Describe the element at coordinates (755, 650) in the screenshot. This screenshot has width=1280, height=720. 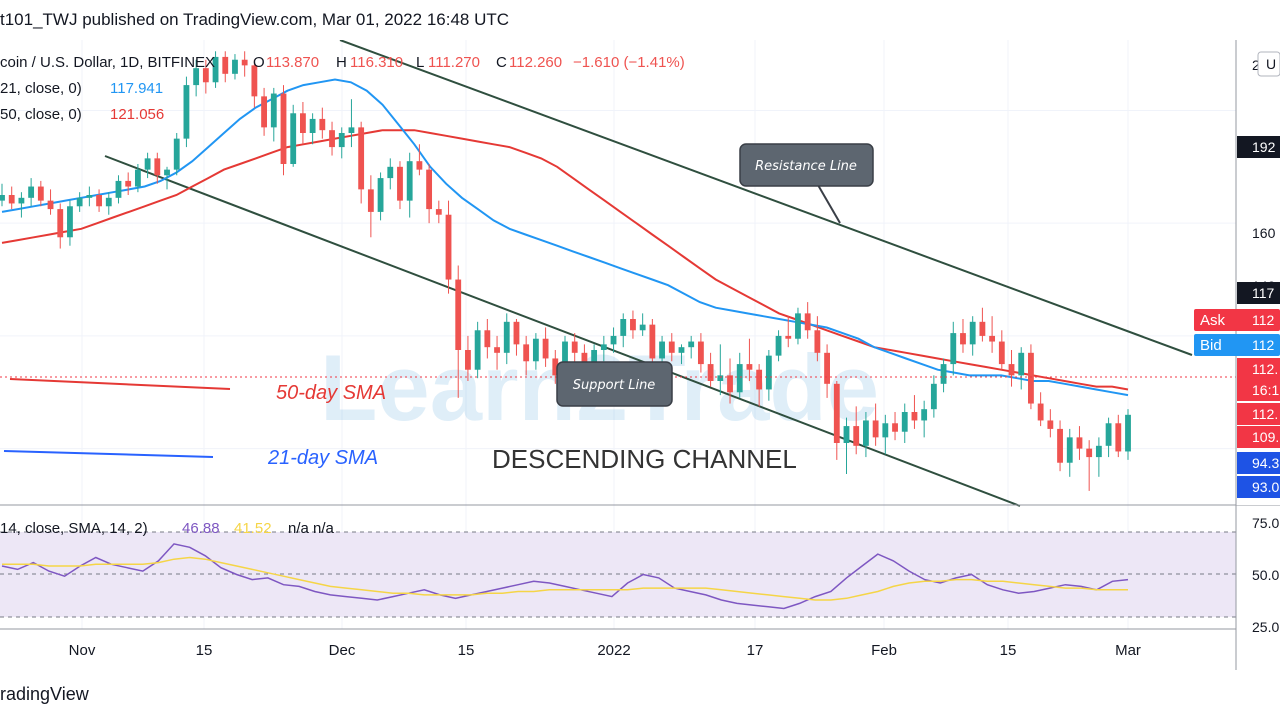
I see `time-label: 17` at that location.